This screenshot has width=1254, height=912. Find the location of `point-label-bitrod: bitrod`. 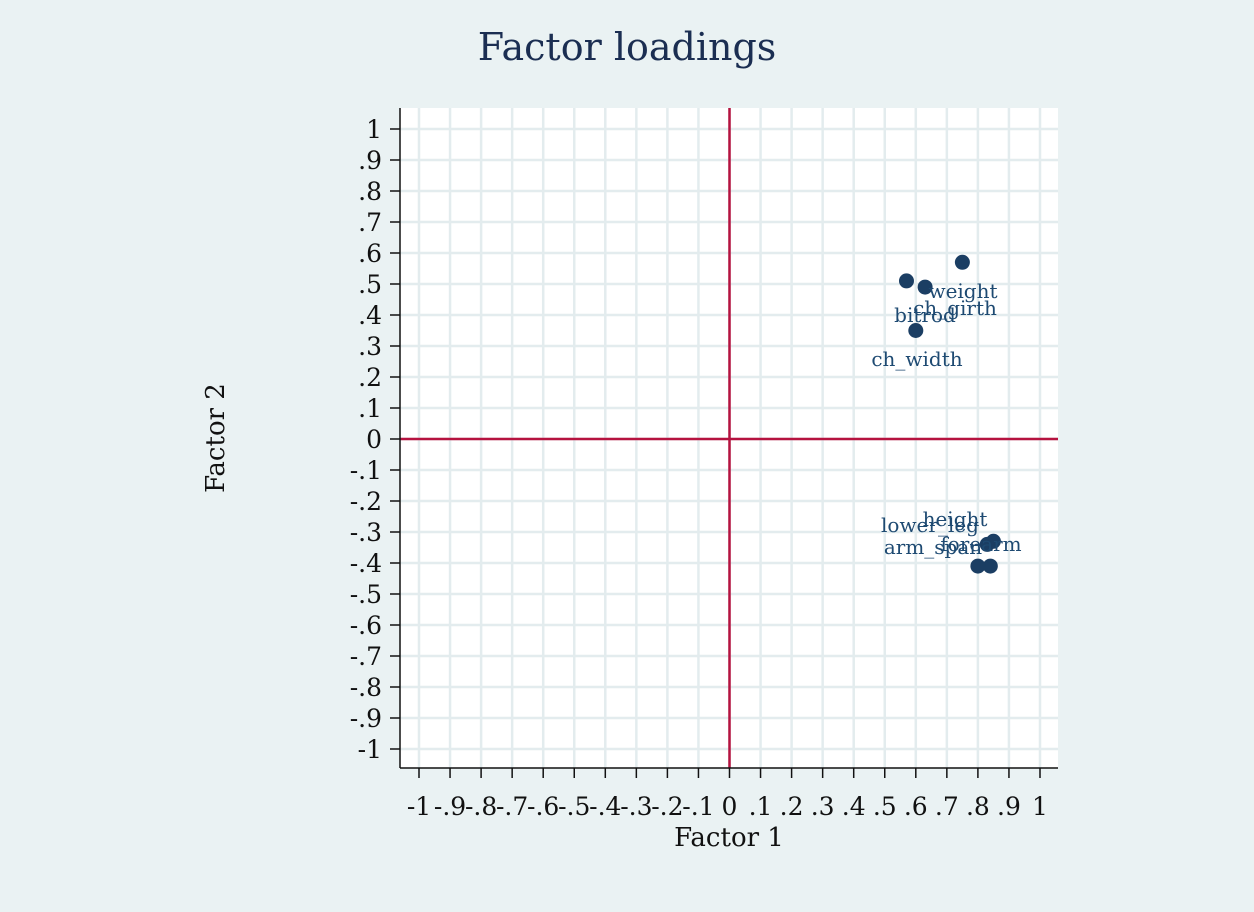

point-label-bitrod: bitrod is located at coordinates (925, 315).